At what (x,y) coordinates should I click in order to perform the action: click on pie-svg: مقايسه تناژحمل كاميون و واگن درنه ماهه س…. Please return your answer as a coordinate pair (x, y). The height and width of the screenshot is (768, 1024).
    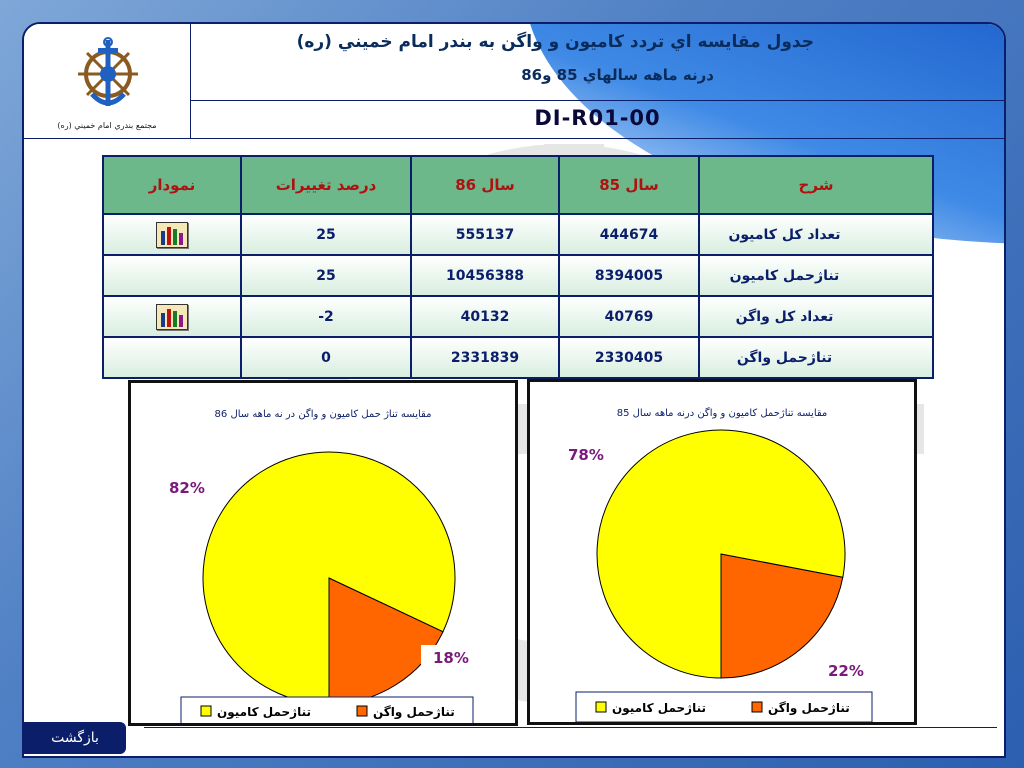
    Looking at the image, I should click on (721, 564).